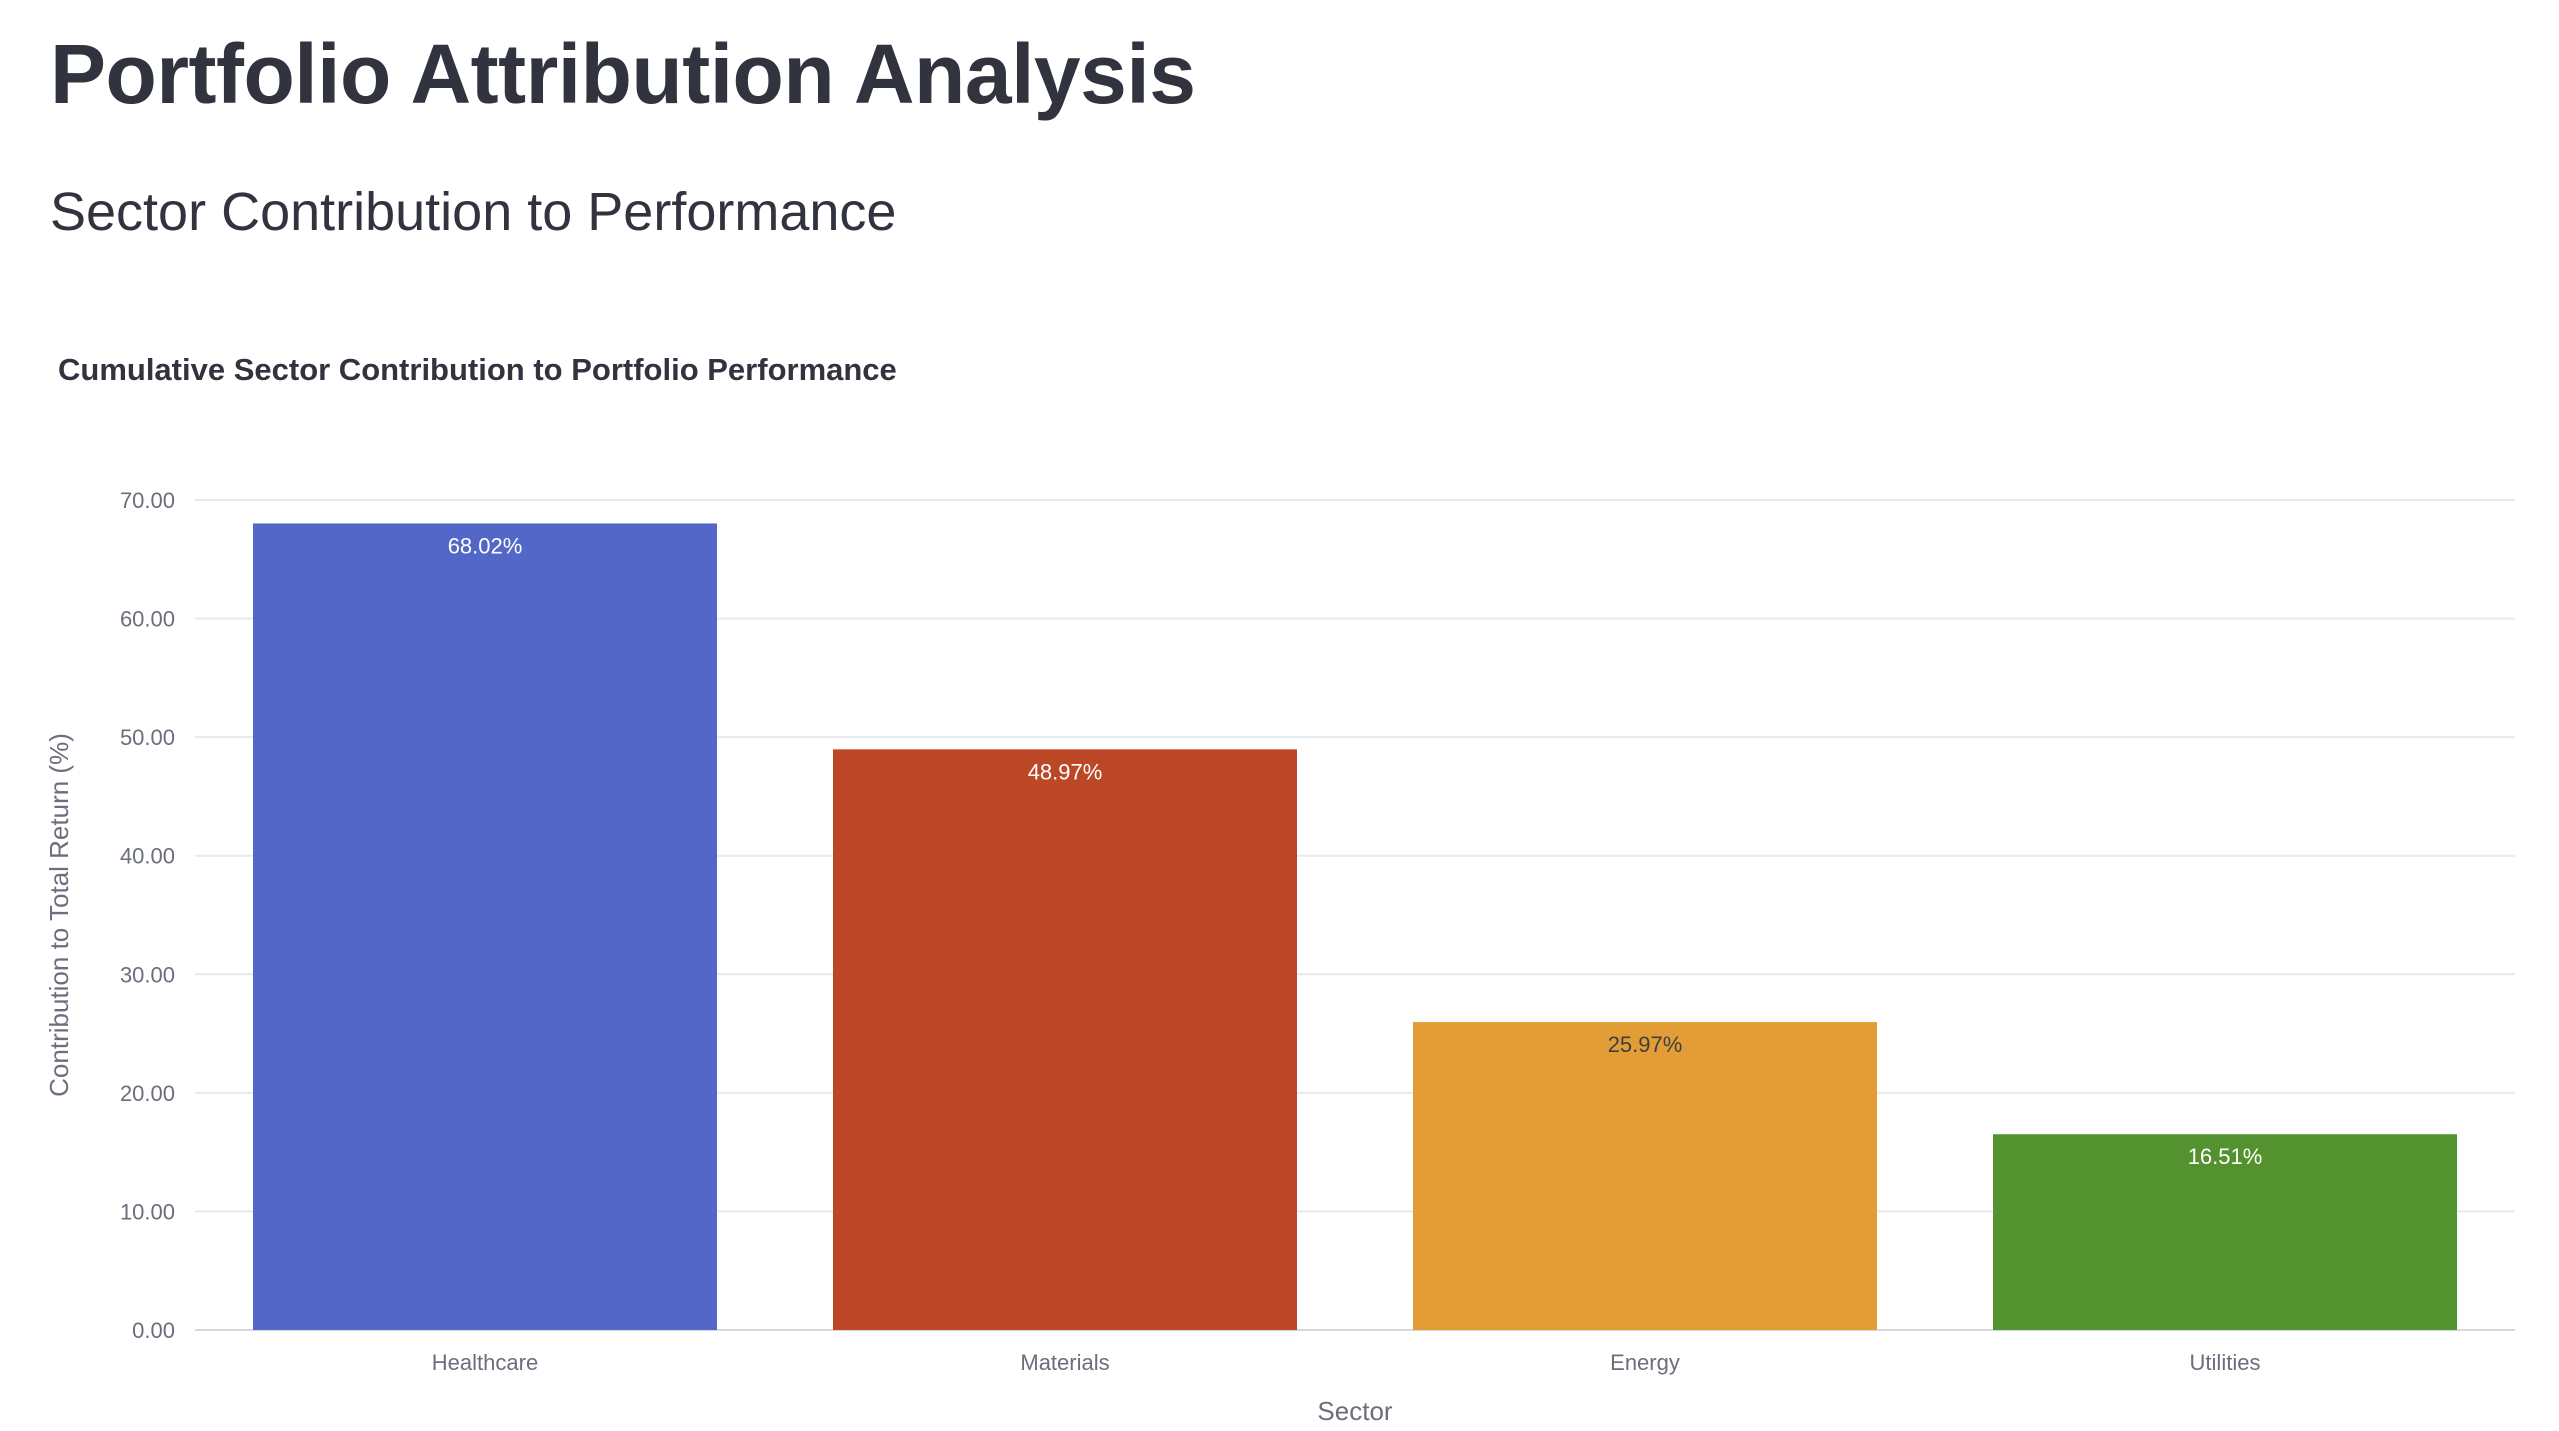  Describe the element at coordinates (1346, 1362) in the screenshot. I see `x-axis-categories: Healthcare Materials Energy Utilities` at that location.